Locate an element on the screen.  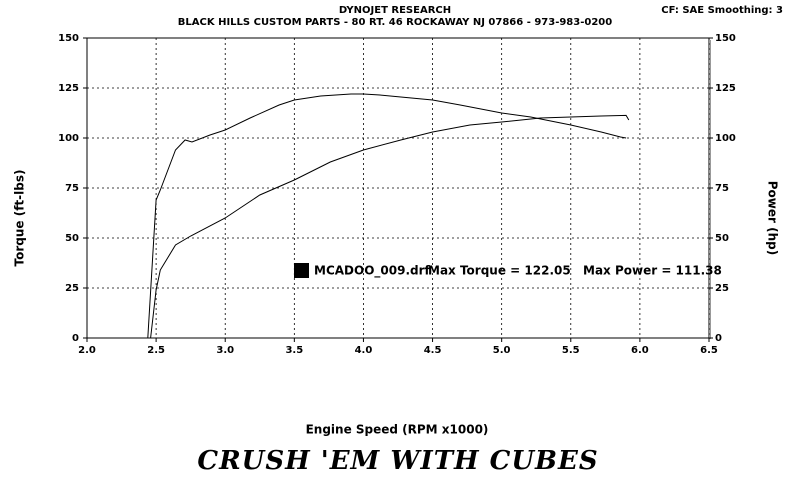
y-tick-label: 25 is located at coordinates (72, 288).